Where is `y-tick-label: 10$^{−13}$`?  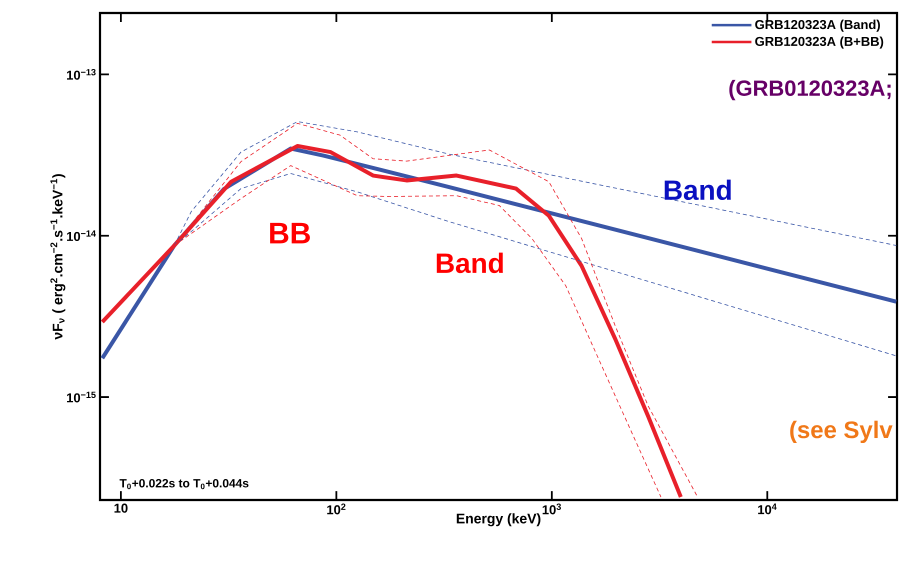 y-tick-label: 10$^{−13}$ is located at coordinates (81, 74).